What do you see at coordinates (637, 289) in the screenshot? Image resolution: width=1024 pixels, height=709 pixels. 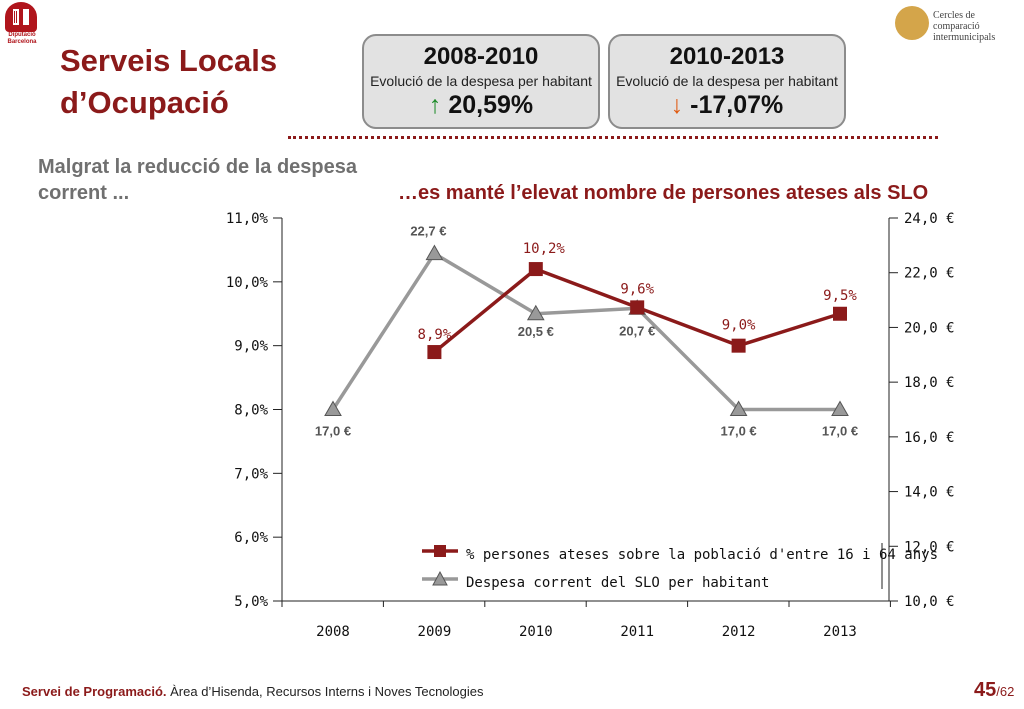 I see `data-label-persones: 9,6%` at bounding box center [637, 289].